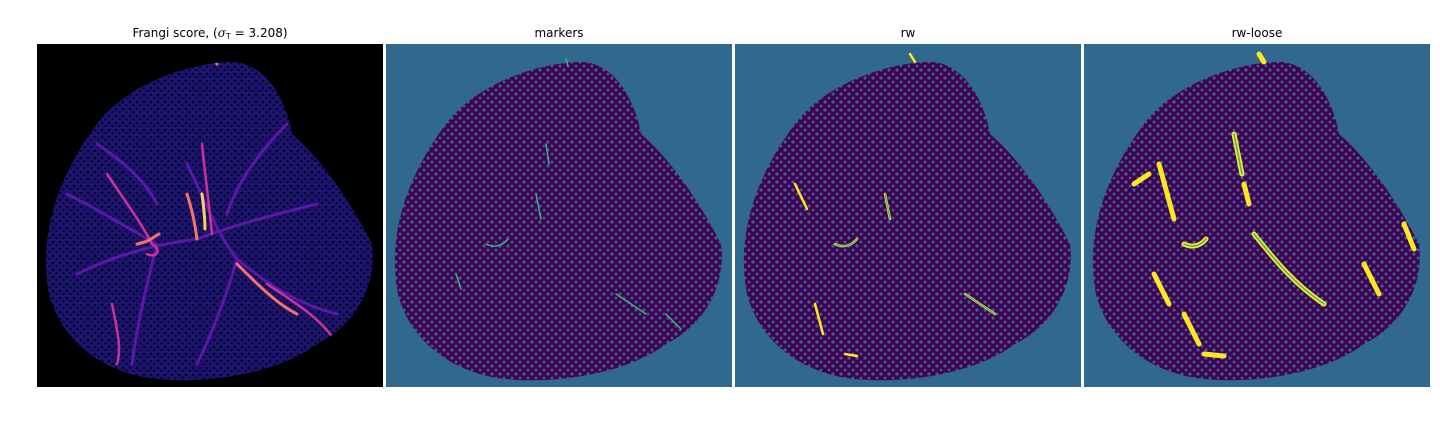 This screenshot has width=1440, height=432. What do you see at coordinates (210, 33) in the screenshot?
I see `panel-title-frangi: Frangi score, (σT = 3.208)` at bounding box center [210, 33].